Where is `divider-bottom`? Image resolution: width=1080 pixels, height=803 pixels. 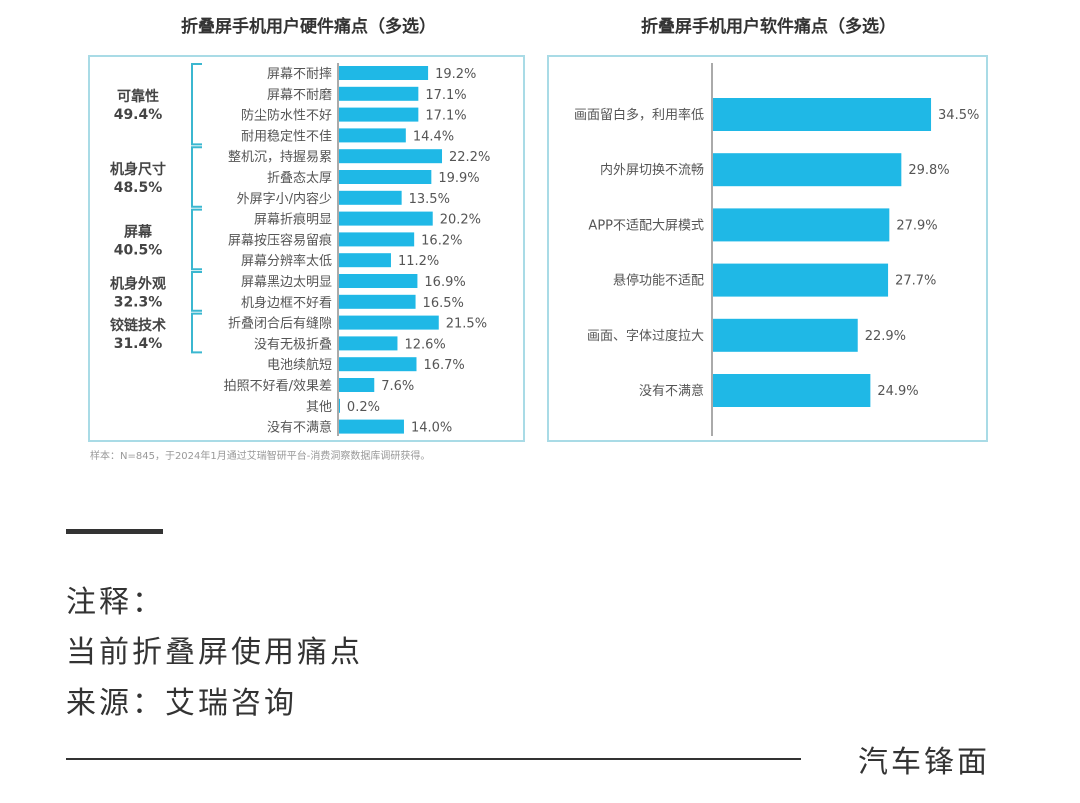
divider-bottom is located at coordinates (433, 759).